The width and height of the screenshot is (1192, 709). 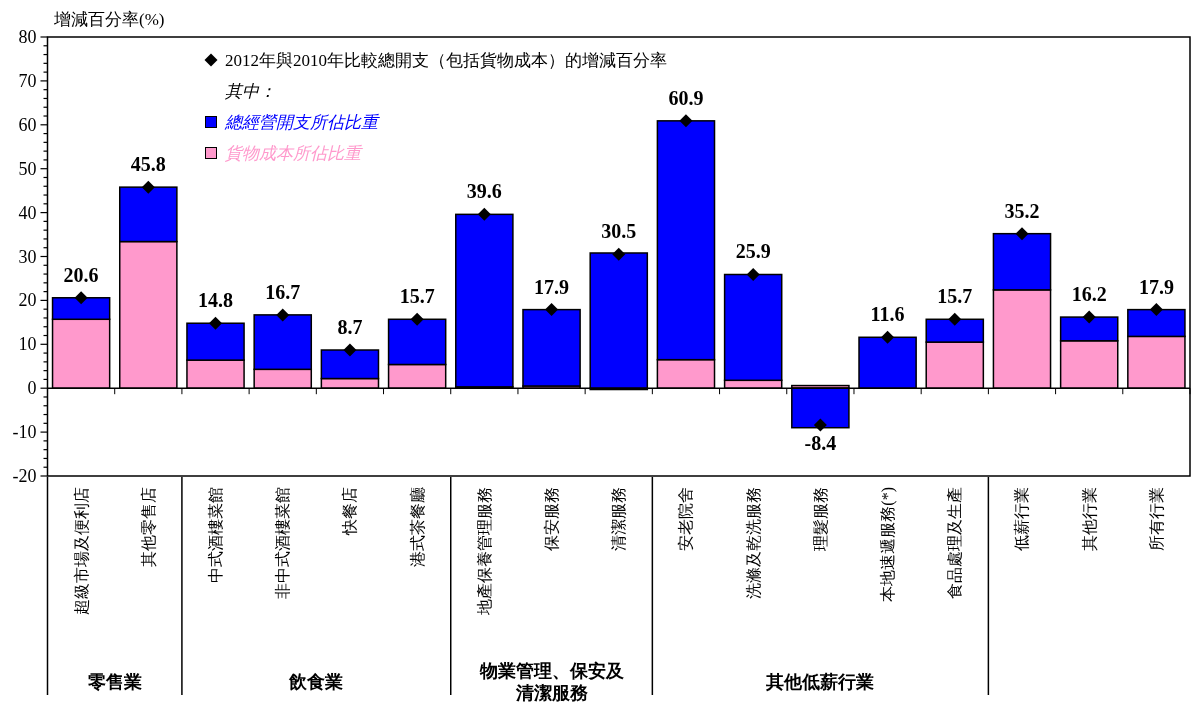 What do you see at coordinates (686, 519) in the screenshot?
I see `x-tick-label: 安老院舍` at bounding box center [686, 519].